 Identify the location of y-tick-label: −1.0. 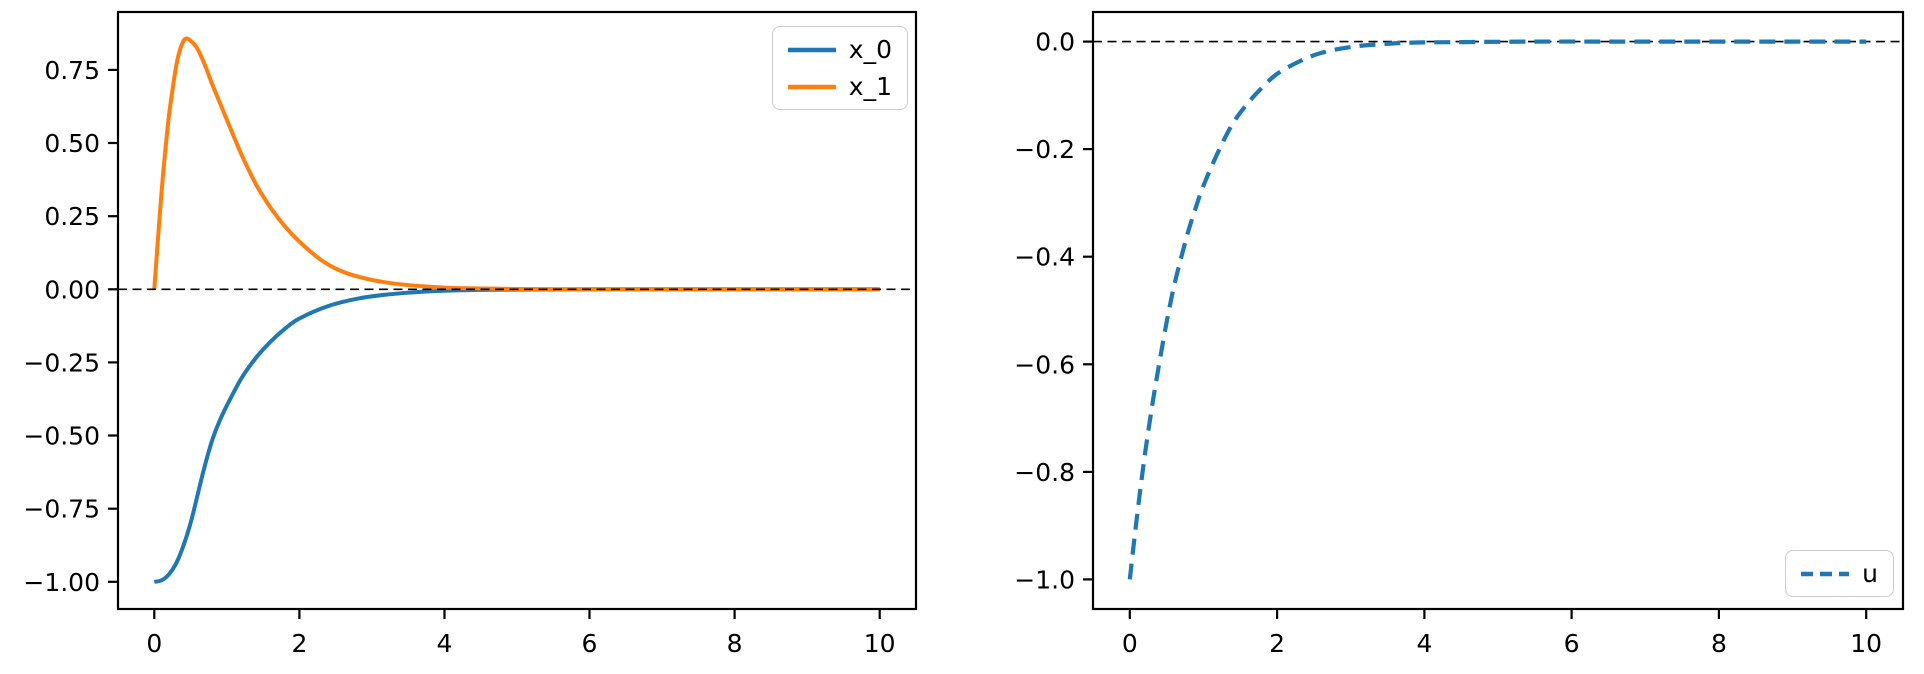
(1044, 579).